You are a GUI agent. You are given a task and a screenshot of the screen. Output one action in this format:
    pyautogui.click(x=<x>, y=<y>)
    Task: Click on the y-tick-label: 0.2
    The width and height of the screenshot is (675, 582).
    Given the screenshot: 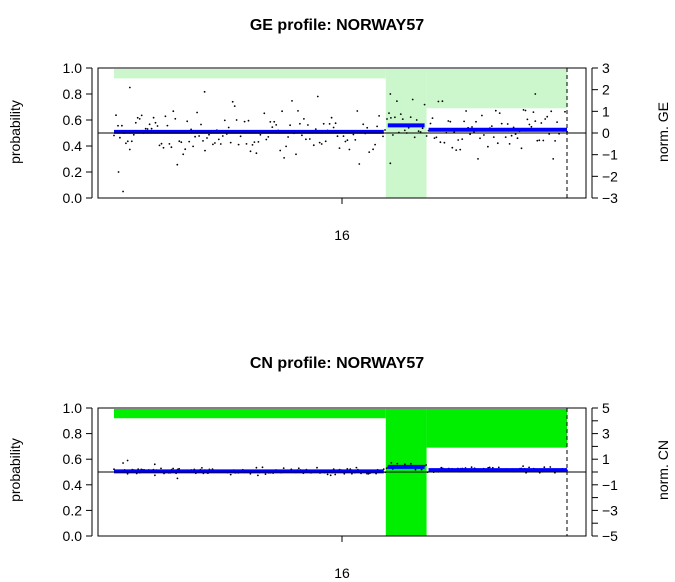 What is the action you would take?
    pyautogui.click(x=73, y=172)
    